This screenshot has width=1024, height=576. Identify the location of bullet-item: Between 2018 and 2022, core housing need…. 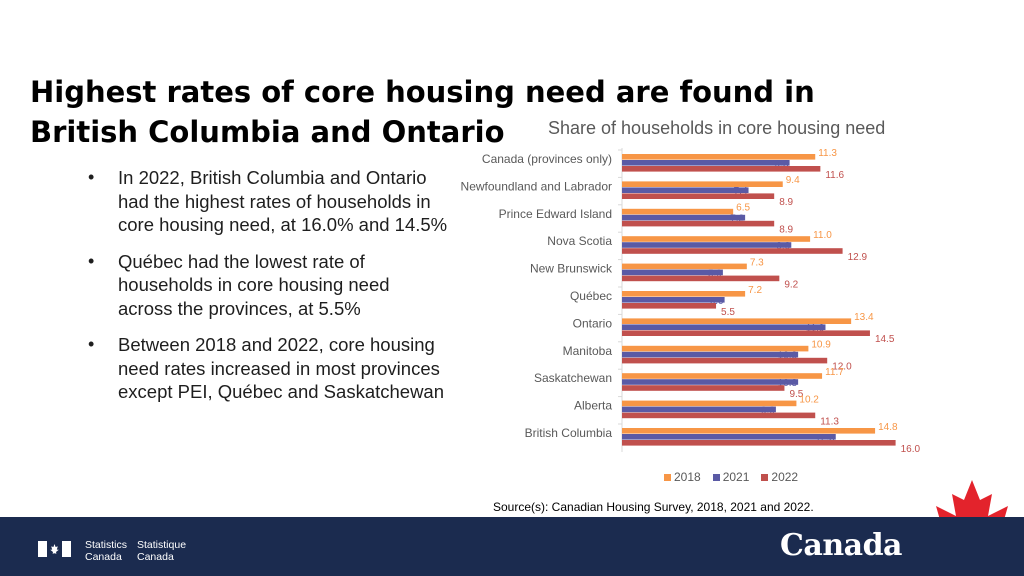
(268, 368).